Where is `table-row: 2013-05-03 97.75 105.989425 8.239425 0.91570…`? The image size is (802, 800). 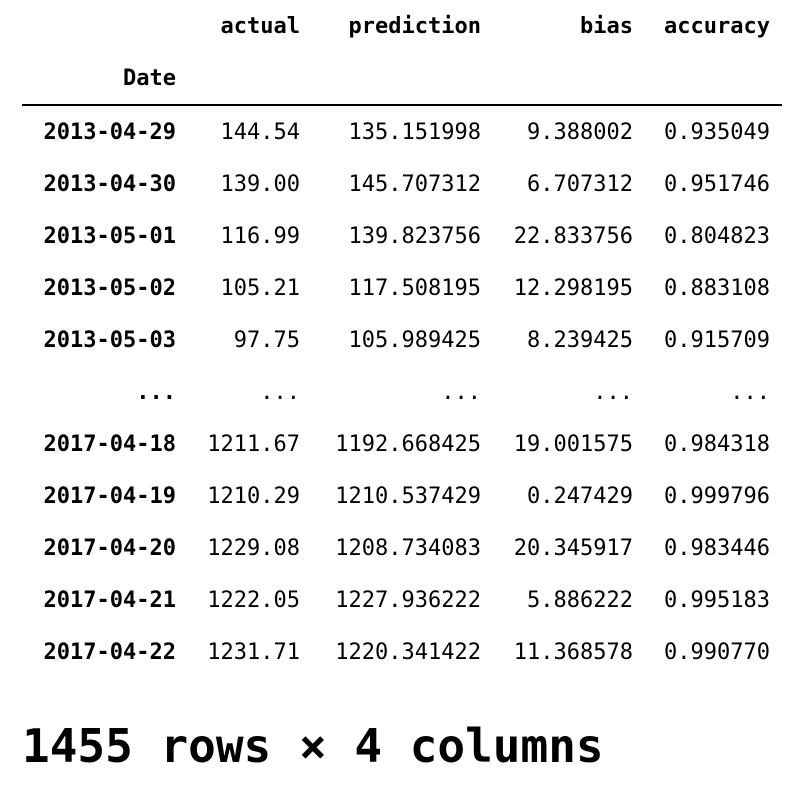
table-row: 2013-05-03 97.75 105.989425 8.239425 0.91570… is located at coordinates (402, 340).